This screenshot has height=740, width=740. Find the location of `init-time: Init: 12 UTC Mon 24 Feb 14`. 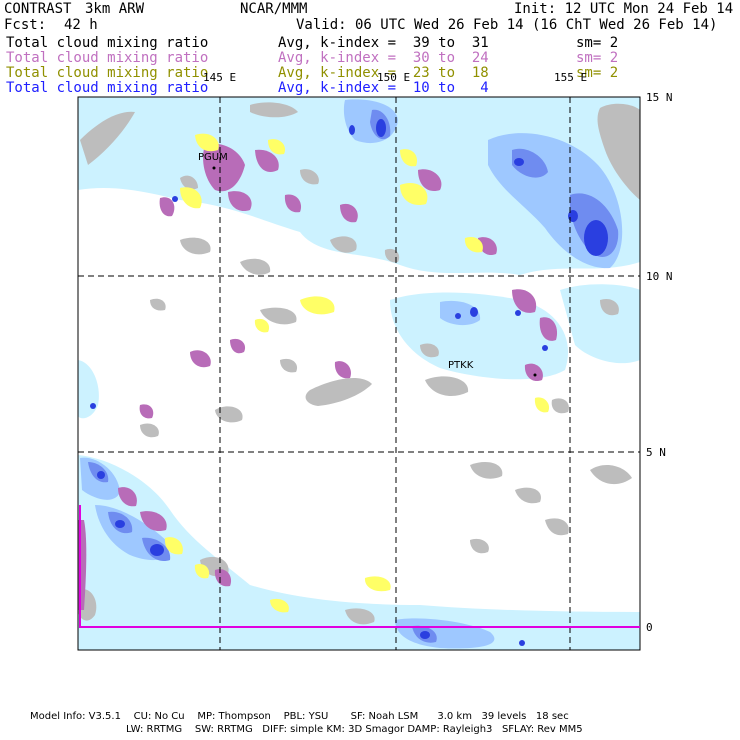

init-time: Init: 12 UTC Mon 24 Feb 14 is located at coordinates (624, 9).